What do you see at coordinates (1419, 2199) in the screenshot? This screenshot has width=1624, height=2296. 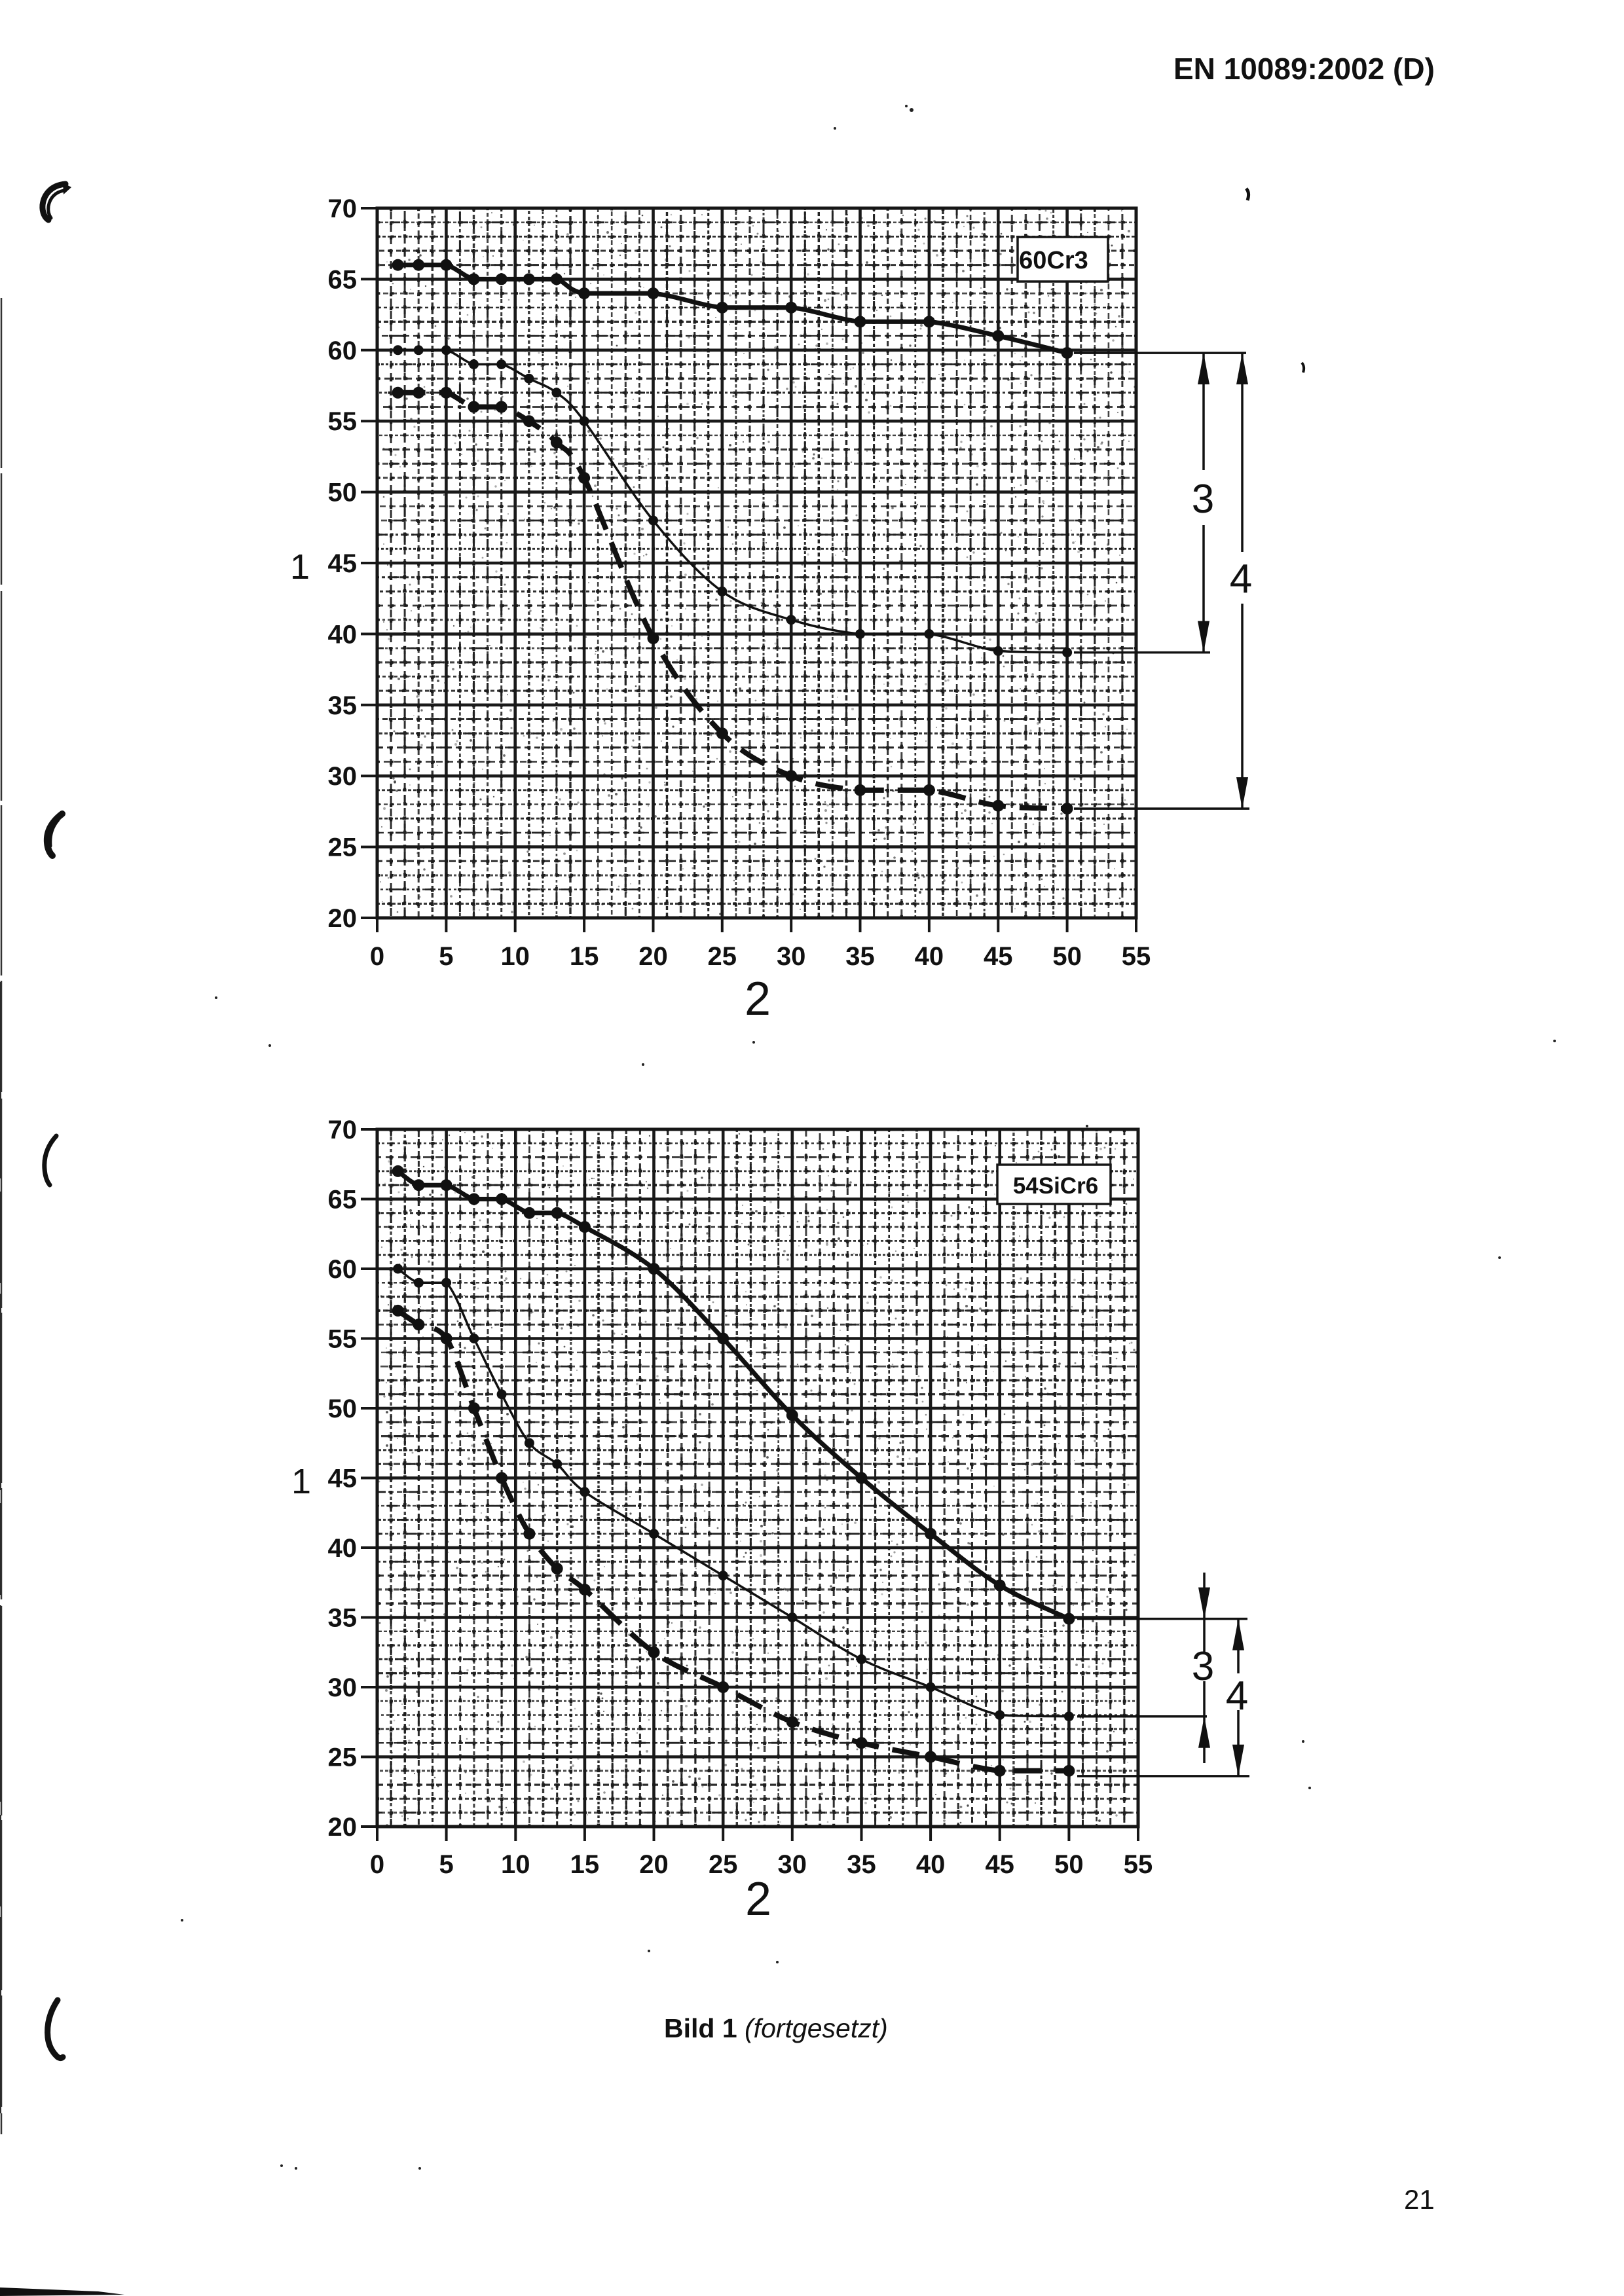 I see `svg-text: 21` at bounding box center [1419, 2199].